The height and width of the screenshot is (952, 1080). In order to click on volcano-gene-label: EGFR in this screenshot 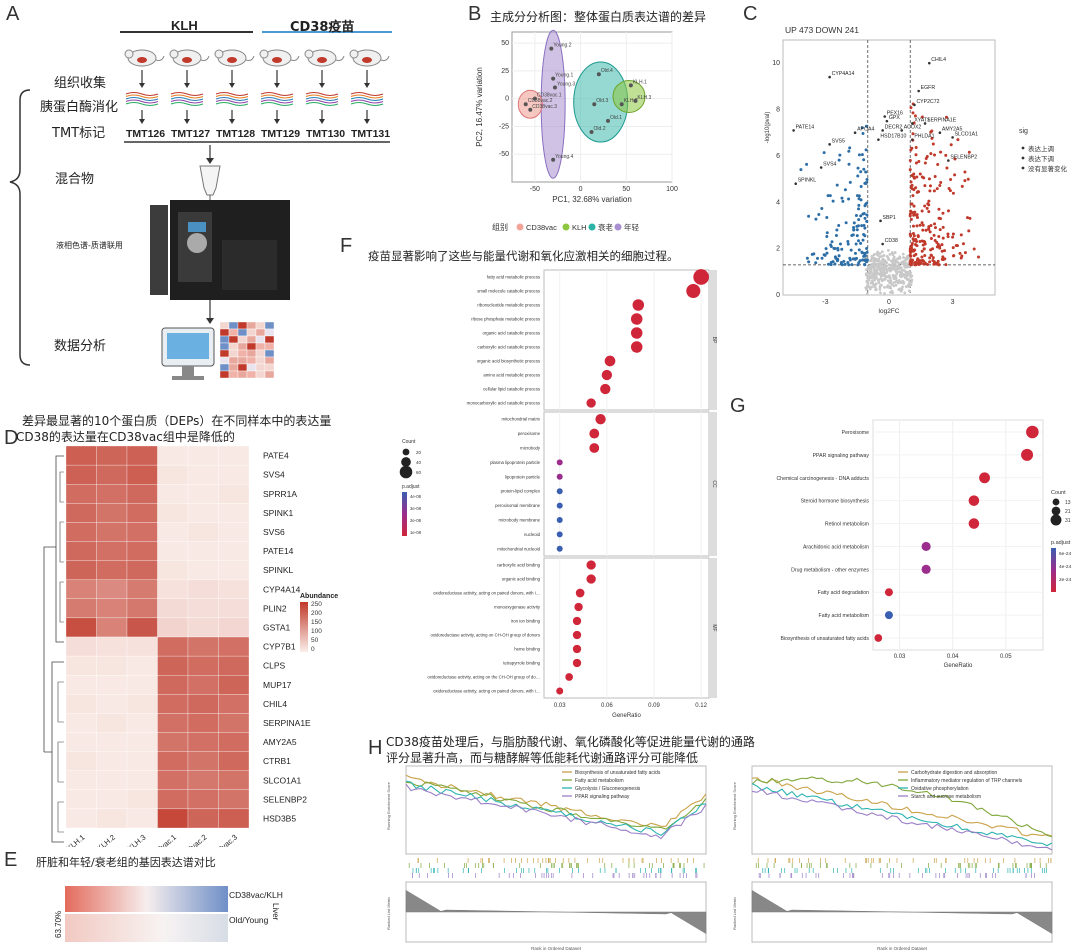, I will do `click(928, 88)`.